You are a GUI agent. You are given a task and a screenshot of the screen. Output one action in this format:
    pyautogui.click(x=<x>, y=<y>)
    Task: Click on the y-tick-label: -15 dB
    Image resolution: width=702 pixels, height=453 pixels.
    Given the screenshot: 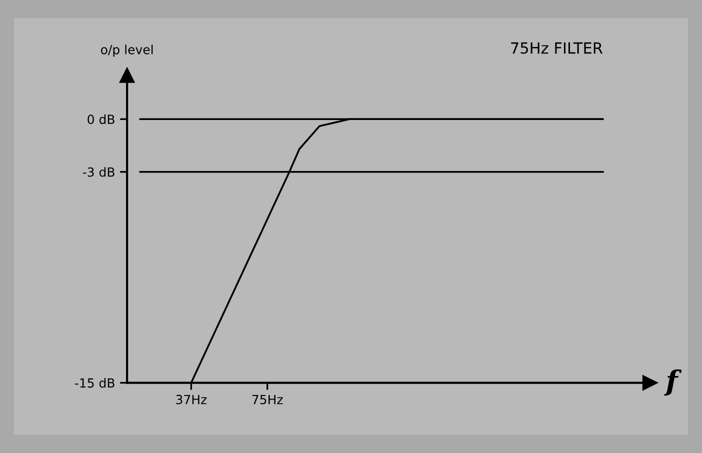 What is the action you would take?
    pyautogui.click(x=94, y=383)
    